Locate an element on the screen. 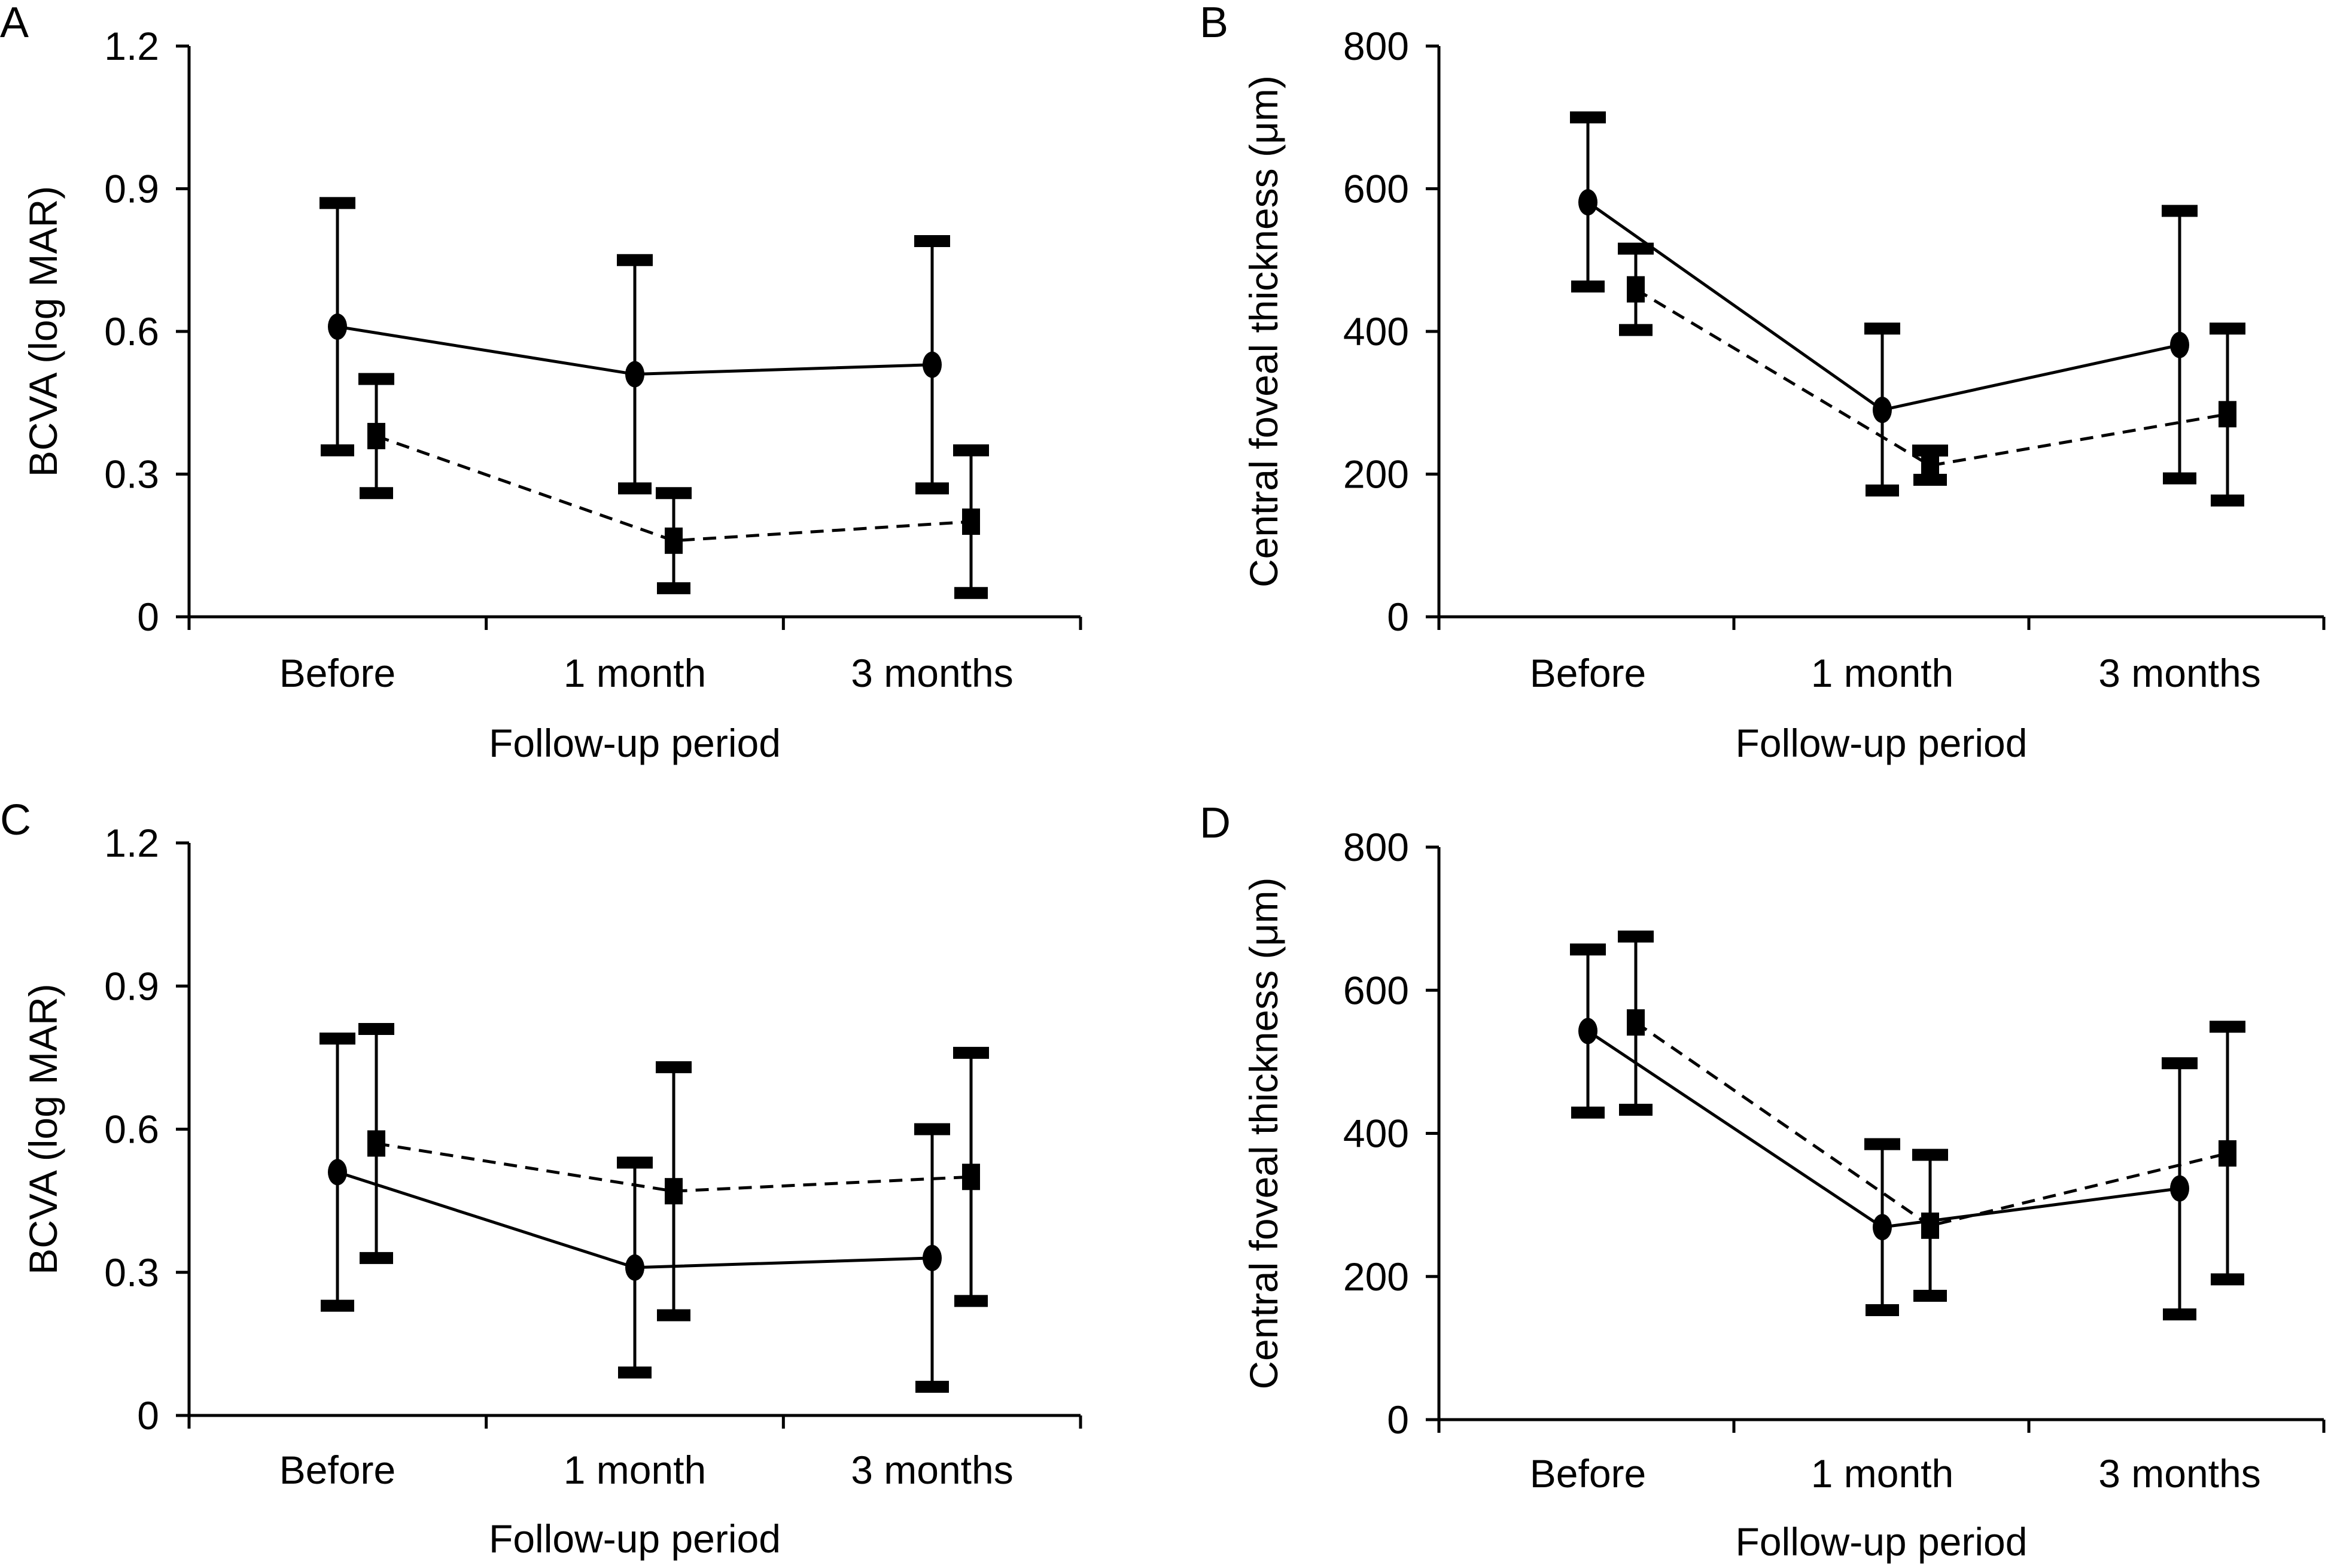  panel-letter: D is located at coordinates (1215, 823).